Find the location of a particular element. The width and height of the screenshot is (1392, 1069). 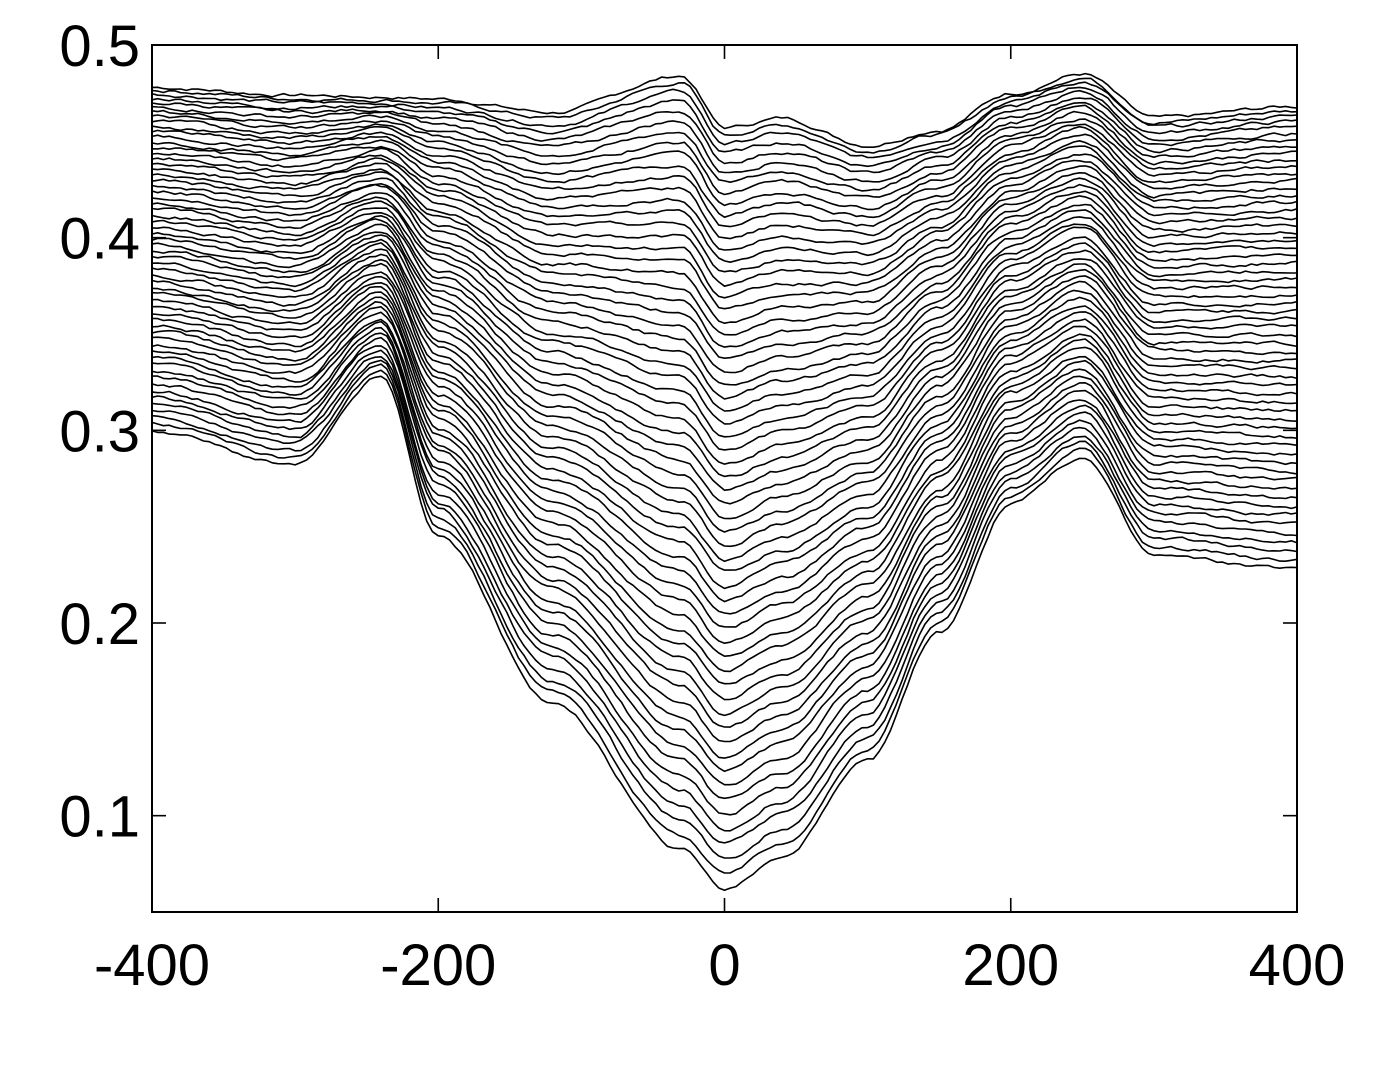

y-tick-label: 0.3 is located at coordinates (99, 431).